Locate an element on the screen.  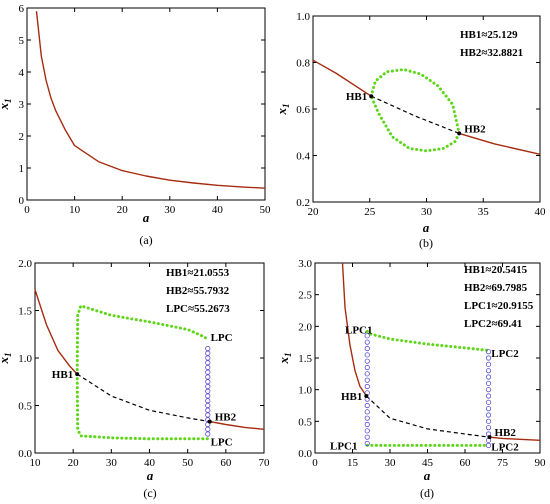
parameter-annotation: LPC1≈20.9155 is located at coordinates (499, 306).